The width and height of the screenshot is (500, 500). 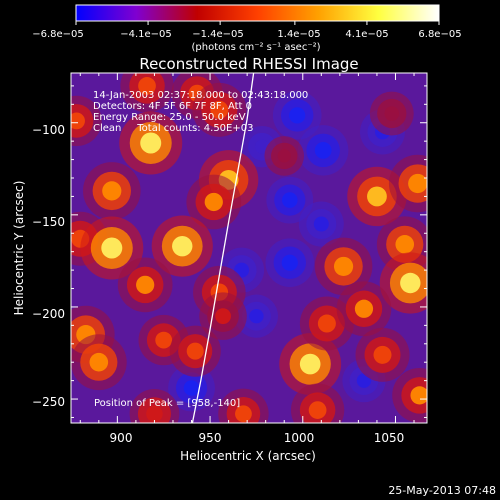 What do you see at coordinates (210, 438) in the screenshot?
I see `x-tick-label: 950` at bounding box center [210, 438].